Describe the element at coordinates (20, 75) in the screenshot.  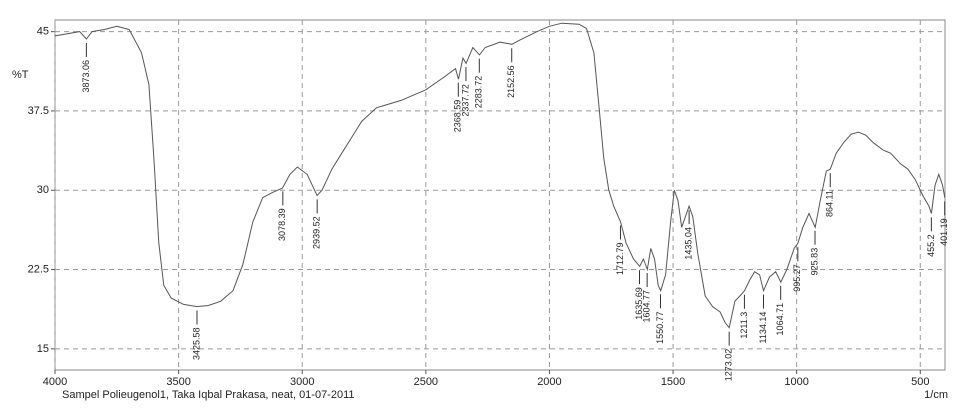
I see `y-axis-label: %T` at that location.